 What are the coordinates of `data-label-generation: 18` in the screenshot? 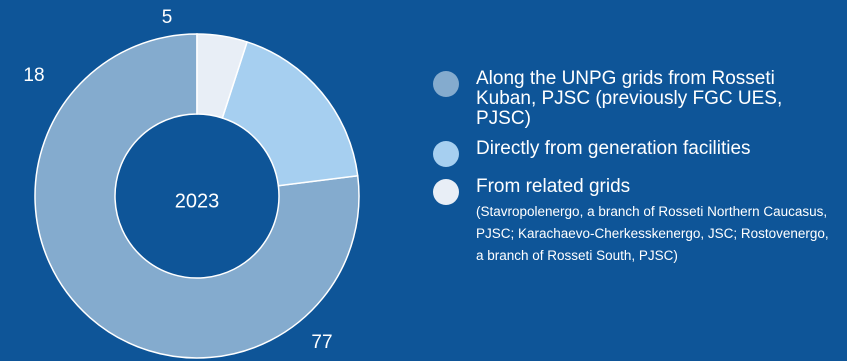 It's located at (33, 75).